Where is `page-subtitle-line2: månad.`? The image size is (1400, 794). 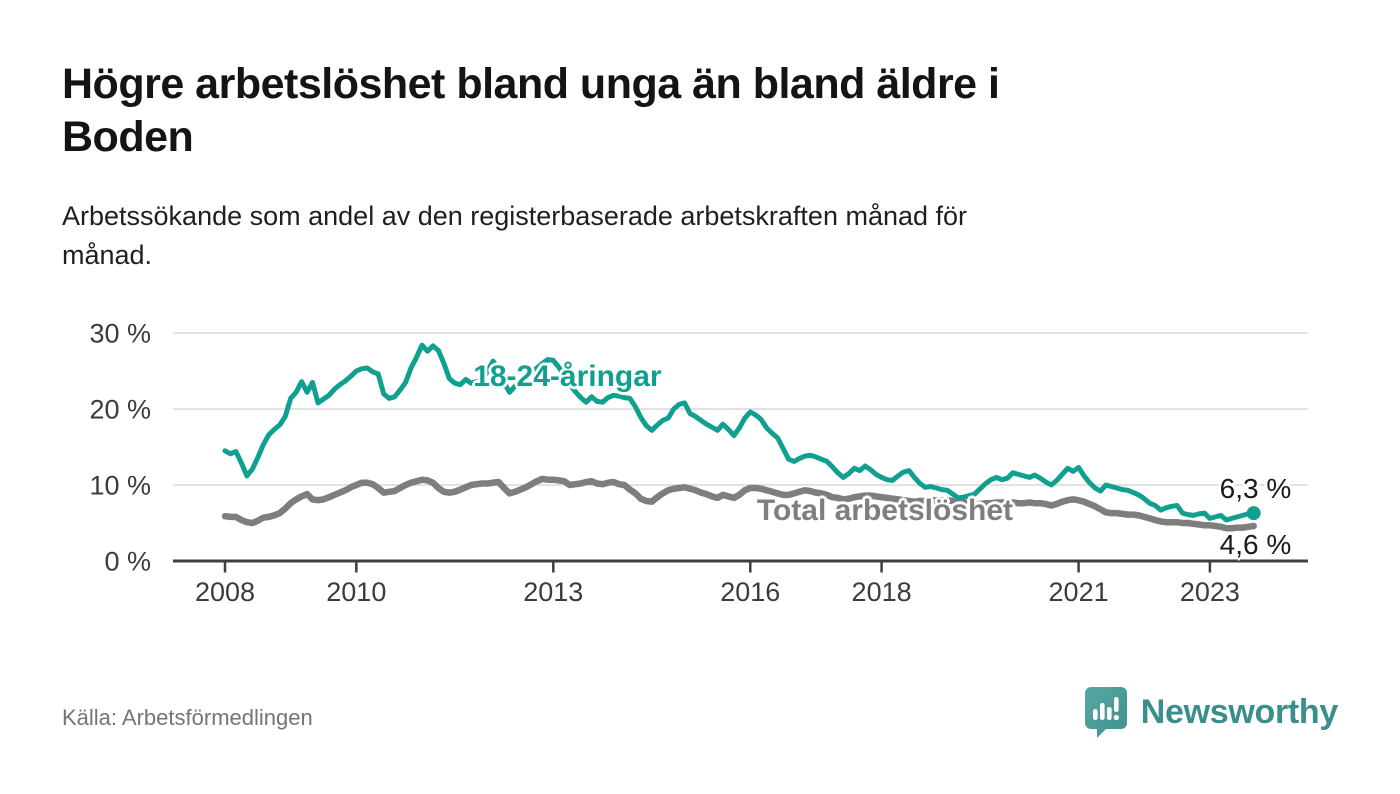
page-subtitle-line2: månad. is located at coordinates (107, 255).